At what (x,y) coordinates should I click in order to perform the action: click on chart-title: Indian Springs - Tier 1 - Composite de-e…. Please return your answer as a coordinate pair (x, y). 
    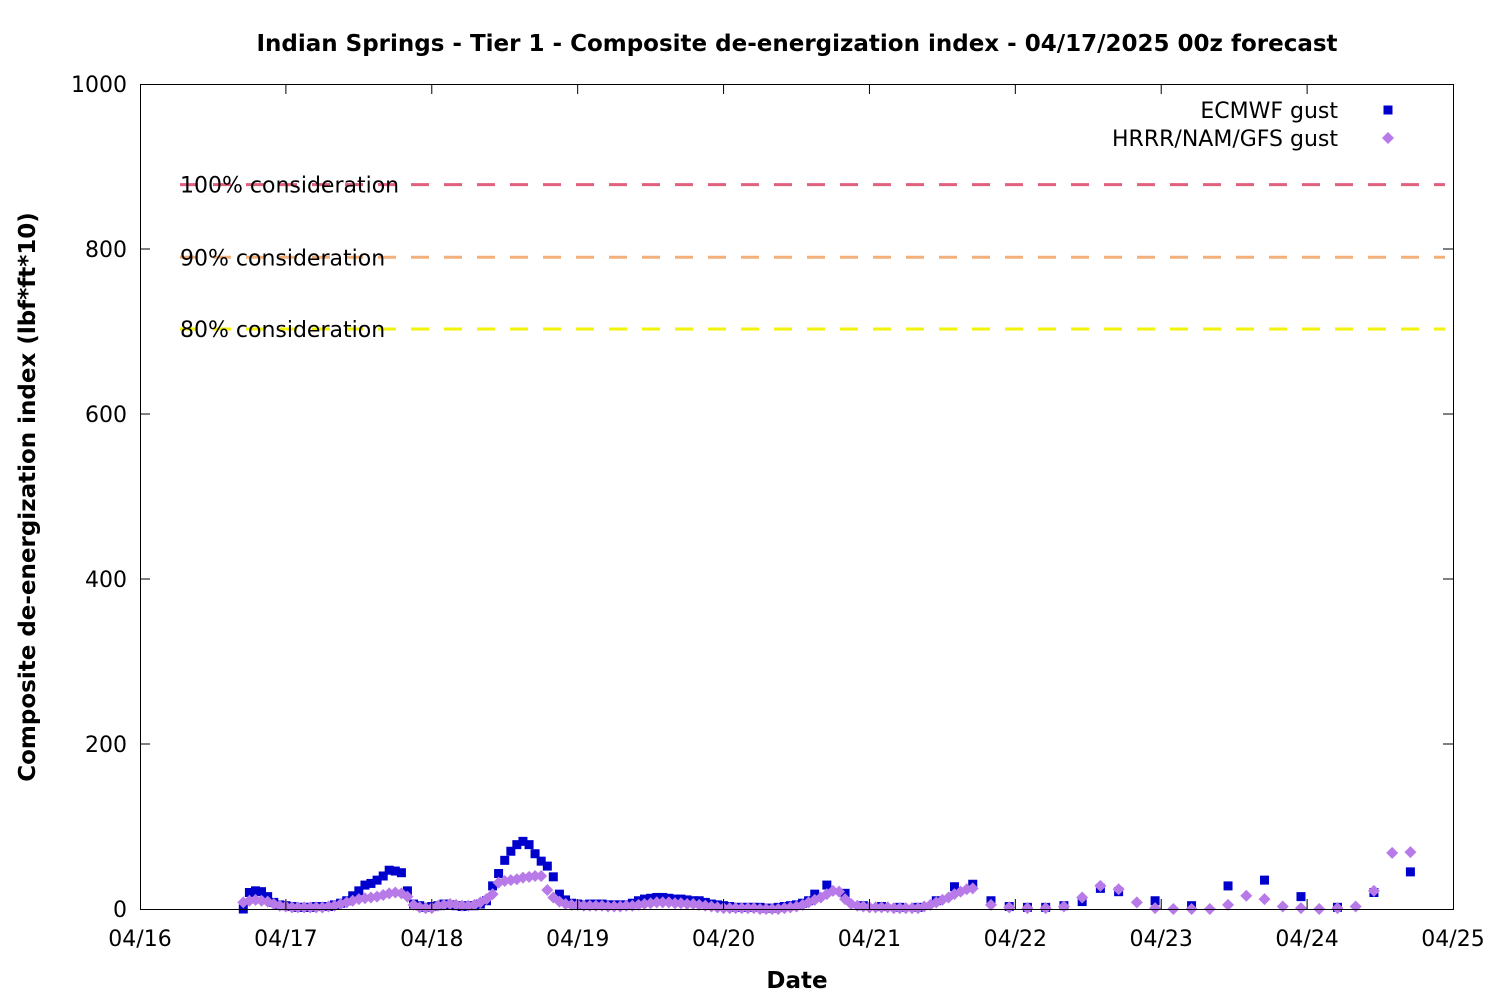
    Looking at the image, I should click on (796, 44).